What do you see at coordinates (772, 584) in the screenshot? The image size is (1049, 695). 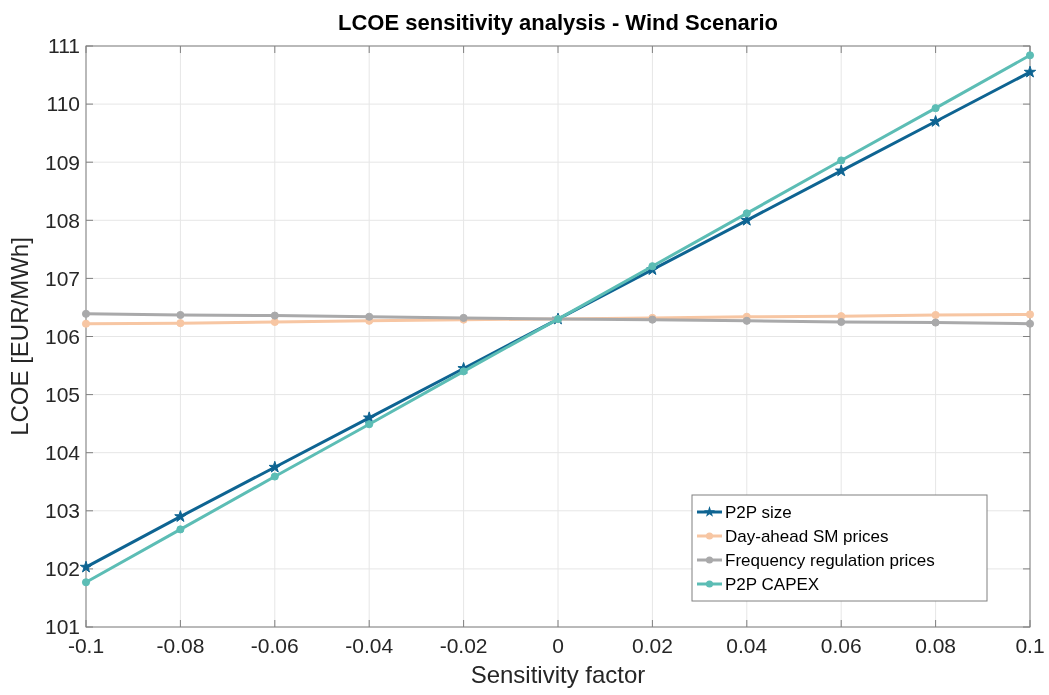 I see `legend-label: P2P CAPEX` at bounding box center [772, 584].